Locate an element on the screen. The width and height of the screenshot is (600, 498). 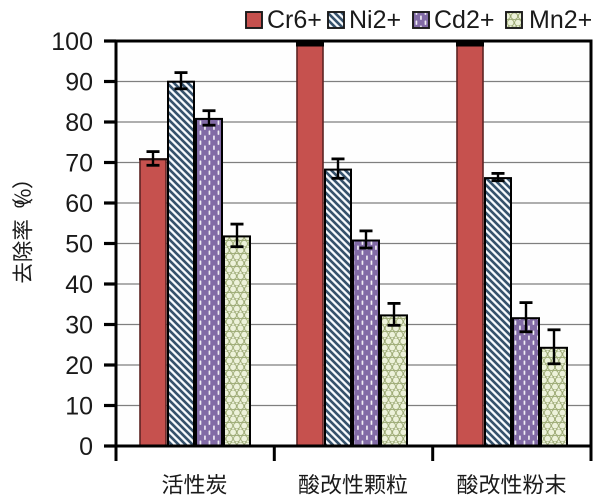
svg-text: 0 is located at coordinates (86, 447).